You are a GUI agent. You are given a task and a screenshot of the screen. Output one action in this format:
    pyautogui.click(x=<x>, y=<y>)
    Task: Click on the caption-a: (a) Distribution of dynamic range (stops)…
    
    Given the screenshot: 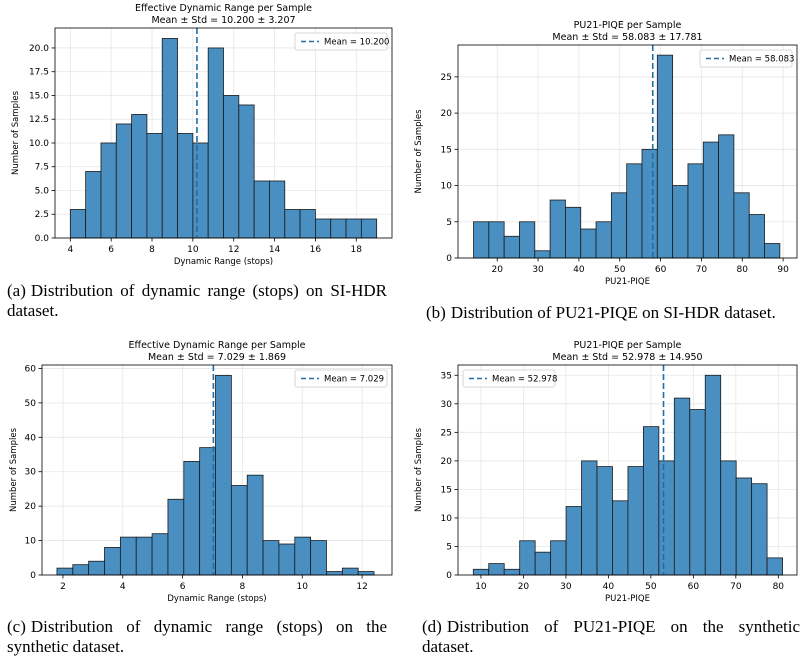 What is the action you would take?
    pyautogui.click(x=197, y=301)
    